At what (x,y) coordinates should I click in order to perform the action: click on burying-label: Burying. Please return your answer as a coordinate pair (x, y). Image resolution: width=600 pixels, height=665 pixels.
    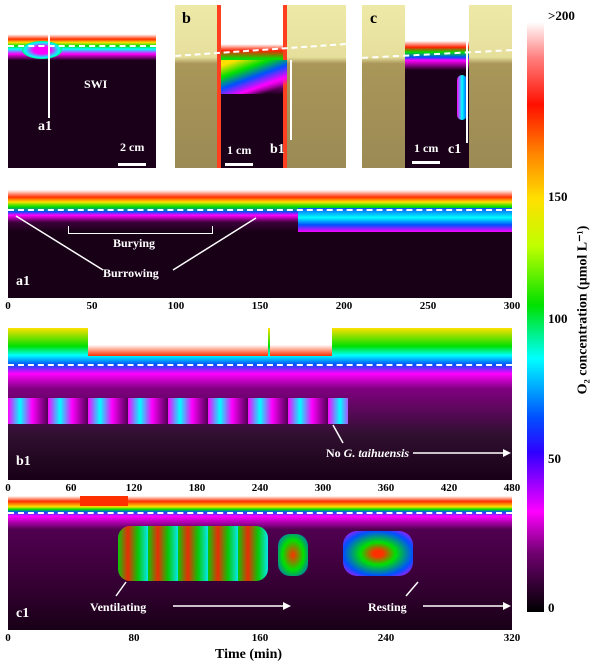
    Looking at the image, I should click on (134, 243).